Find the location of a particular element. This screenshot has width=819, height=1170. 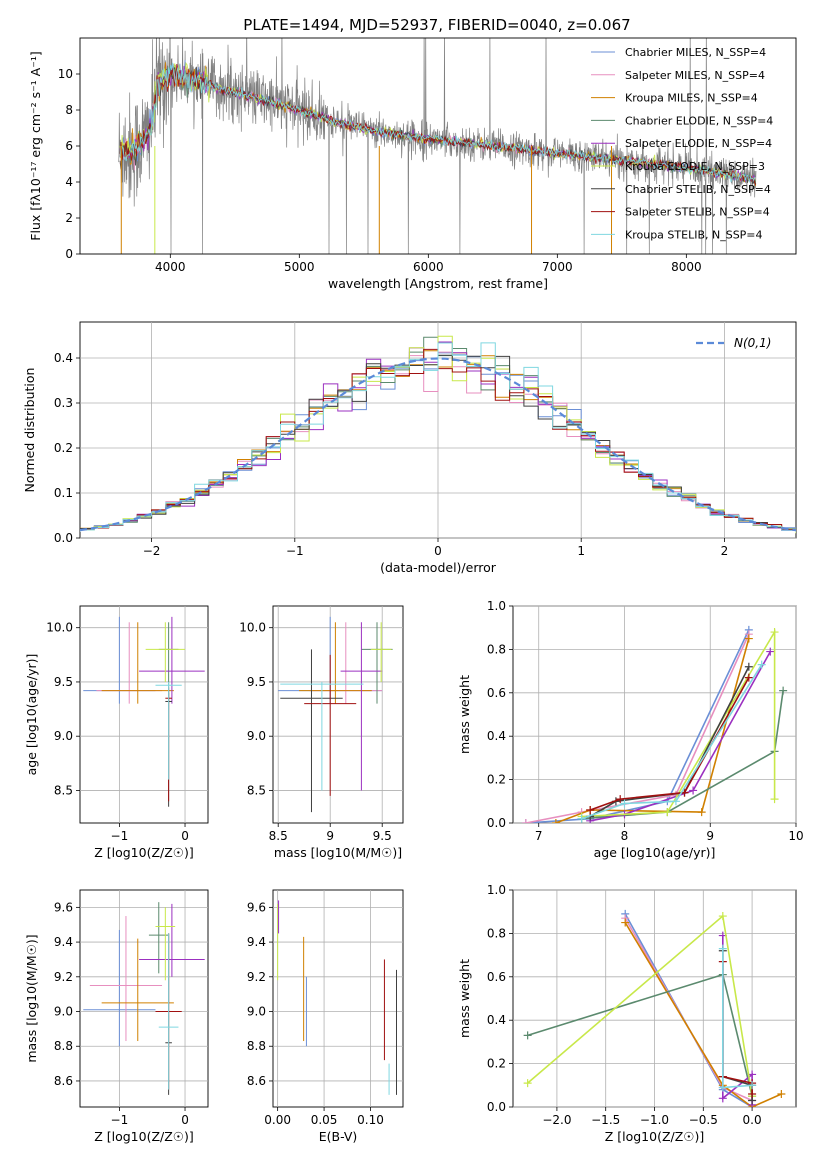

y-tick-label: 8.6 is located at coordinates (63, 1081).